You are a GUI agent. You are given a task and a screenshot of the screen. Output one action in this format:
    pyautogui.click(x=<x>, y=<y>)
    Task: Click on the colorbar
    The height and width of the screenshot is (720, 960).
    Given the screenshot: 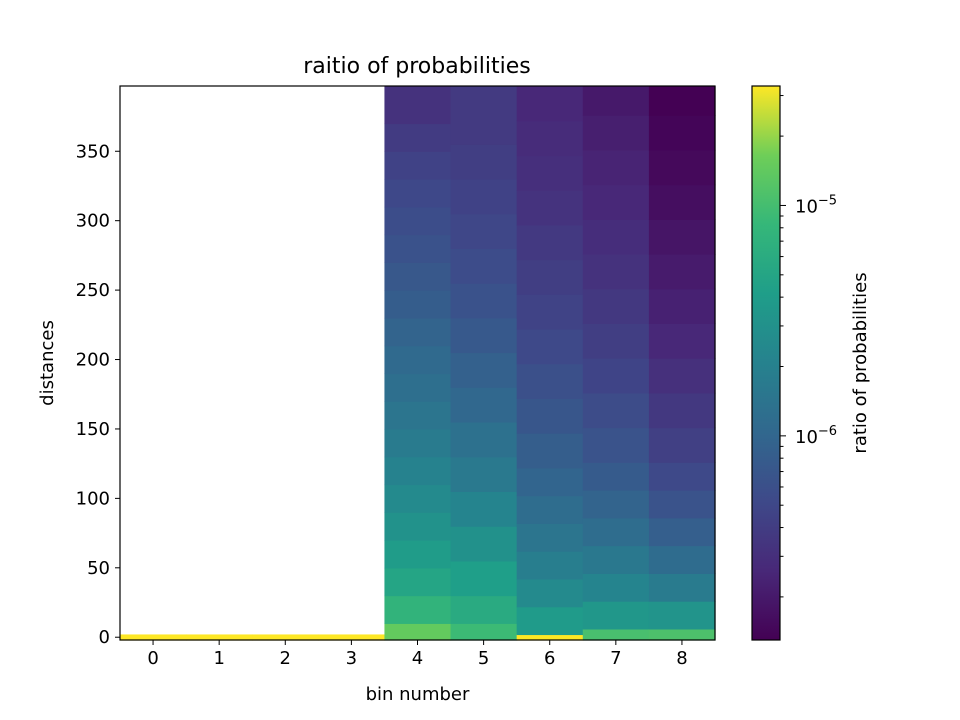 What is the action you would take?
    pyautogui.click(x=766, y=363)
    